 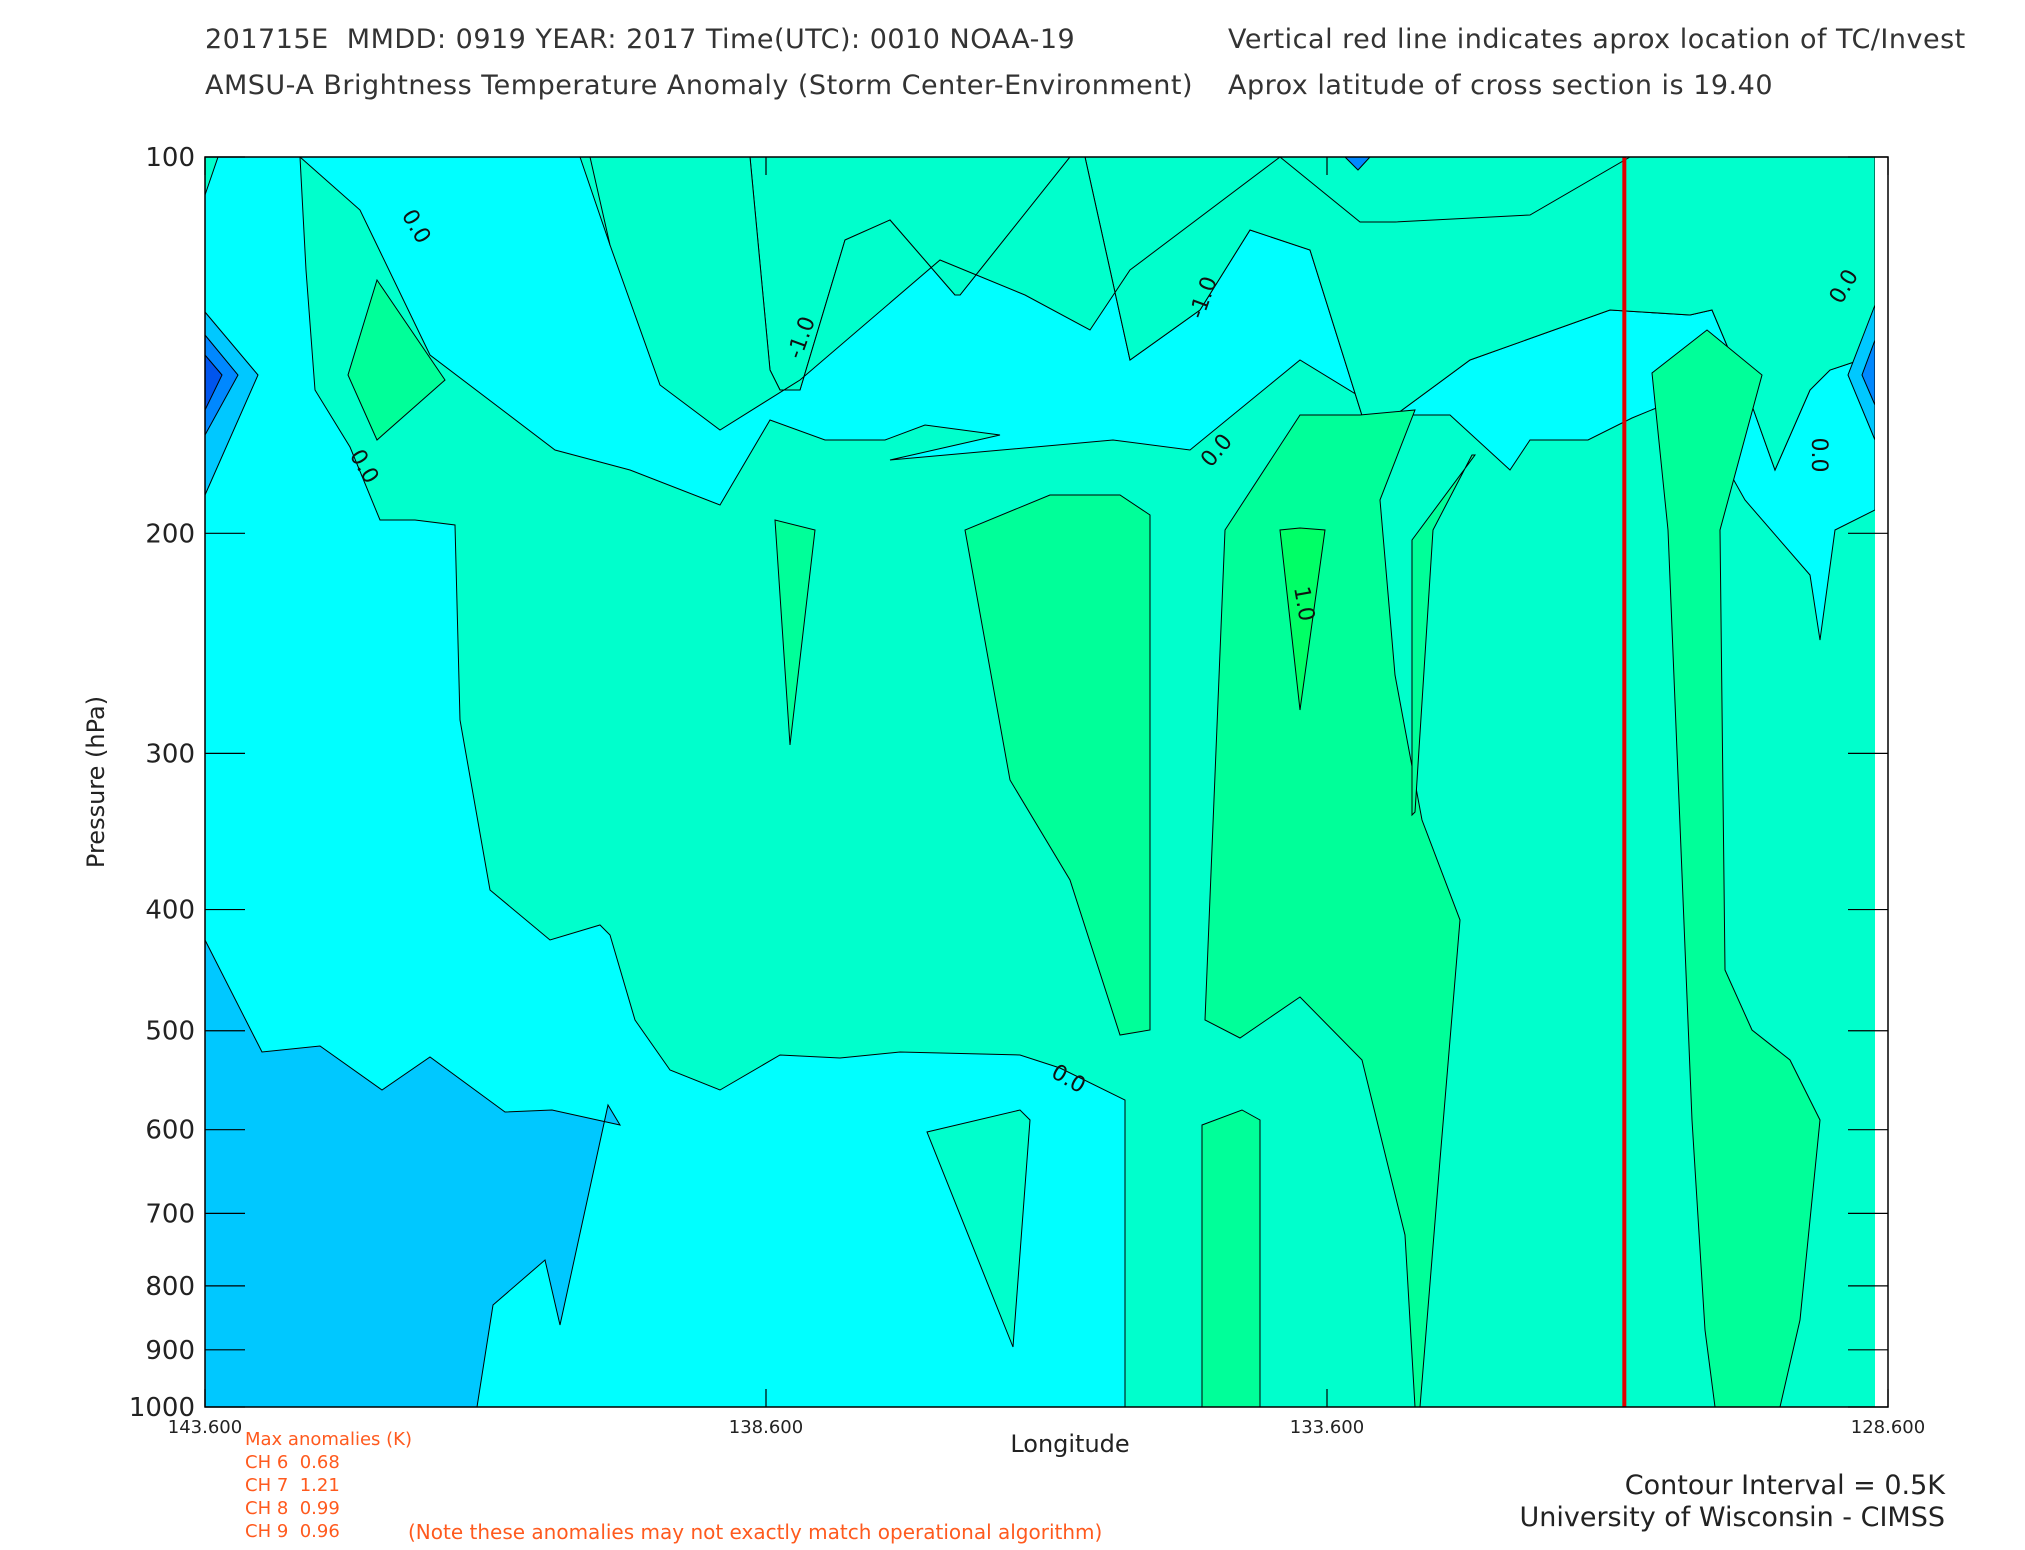 What do you see at coordinates (1818, 455) in the screenshot?
I see `contour-label: 0.0` at bounding box center [1818, 455].